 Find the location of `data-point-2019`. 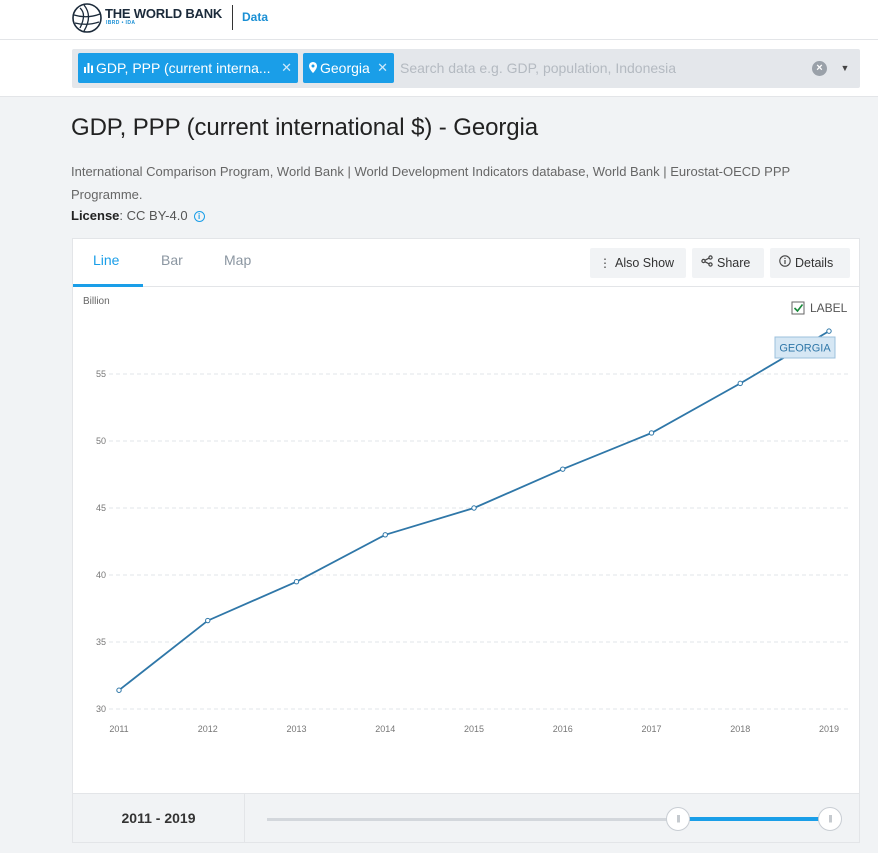

data-point-2019 is located at coordinates (829, 331).